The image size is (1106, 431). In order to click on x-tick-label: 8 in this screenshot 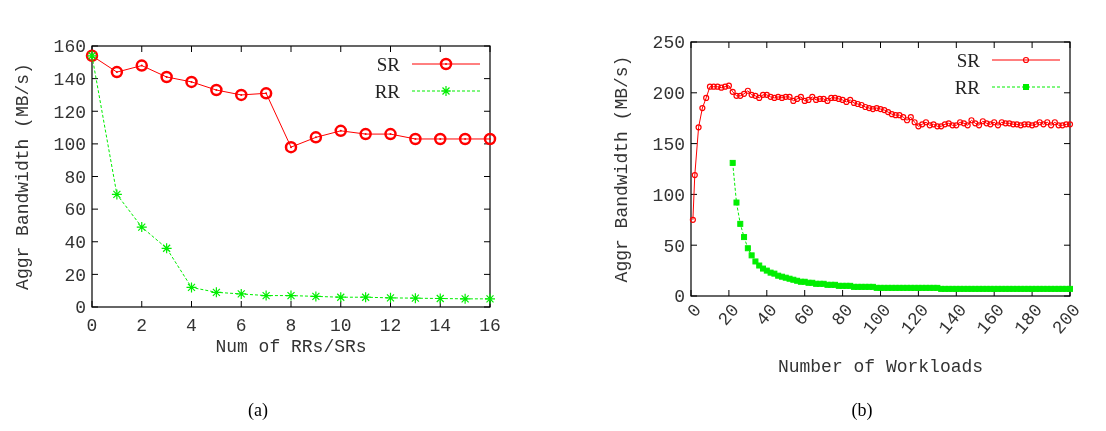, I will do `click(291, 326)`.